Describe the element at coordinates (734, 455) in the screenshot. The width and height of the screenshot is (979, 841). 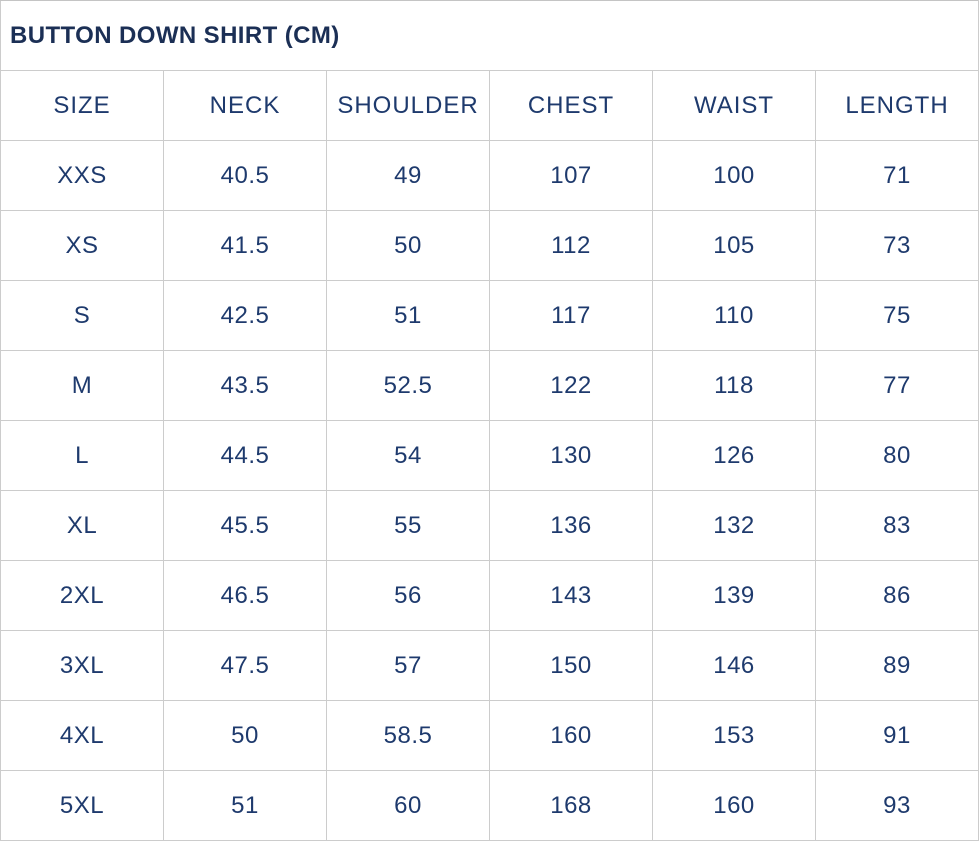
I see `waist-value: 126` at that location.